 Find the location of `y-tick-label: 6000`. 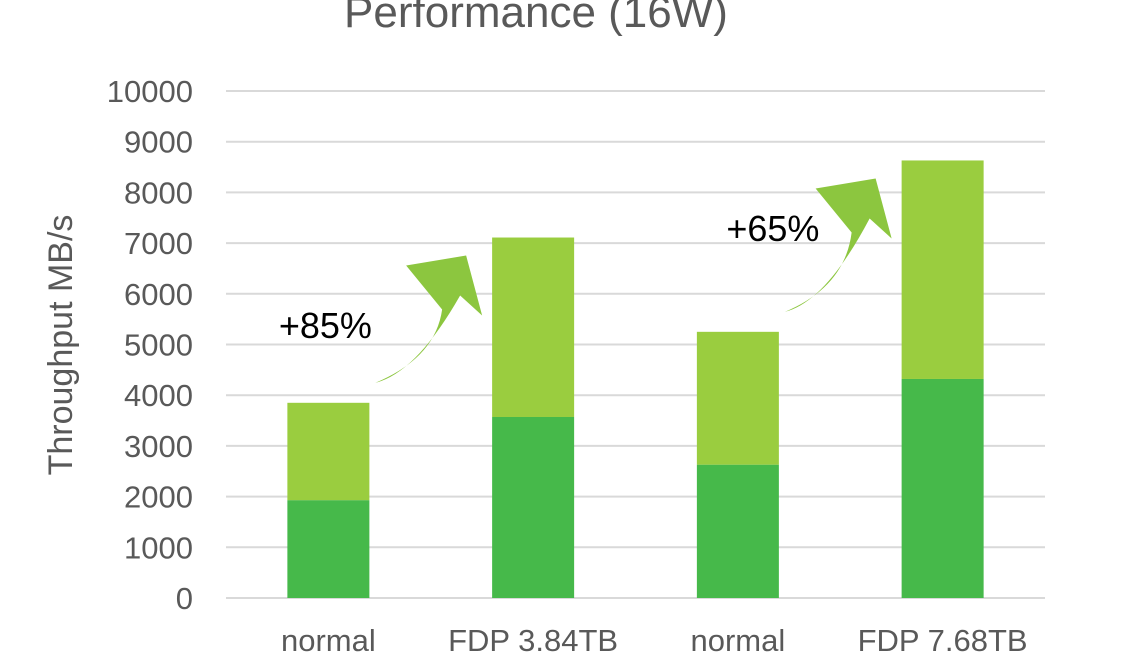

y-tick-label: 6000 is located at coordinates (158, 294).